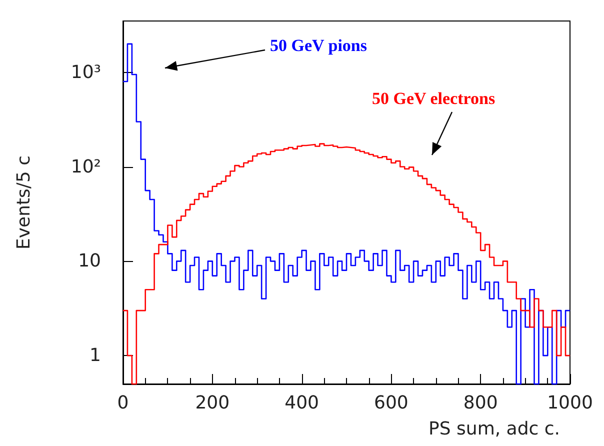  What do you see at coordinates (570, 403) in the screenshot?
I see `x-tick-label: 1000` at bounding box center [570, 403].